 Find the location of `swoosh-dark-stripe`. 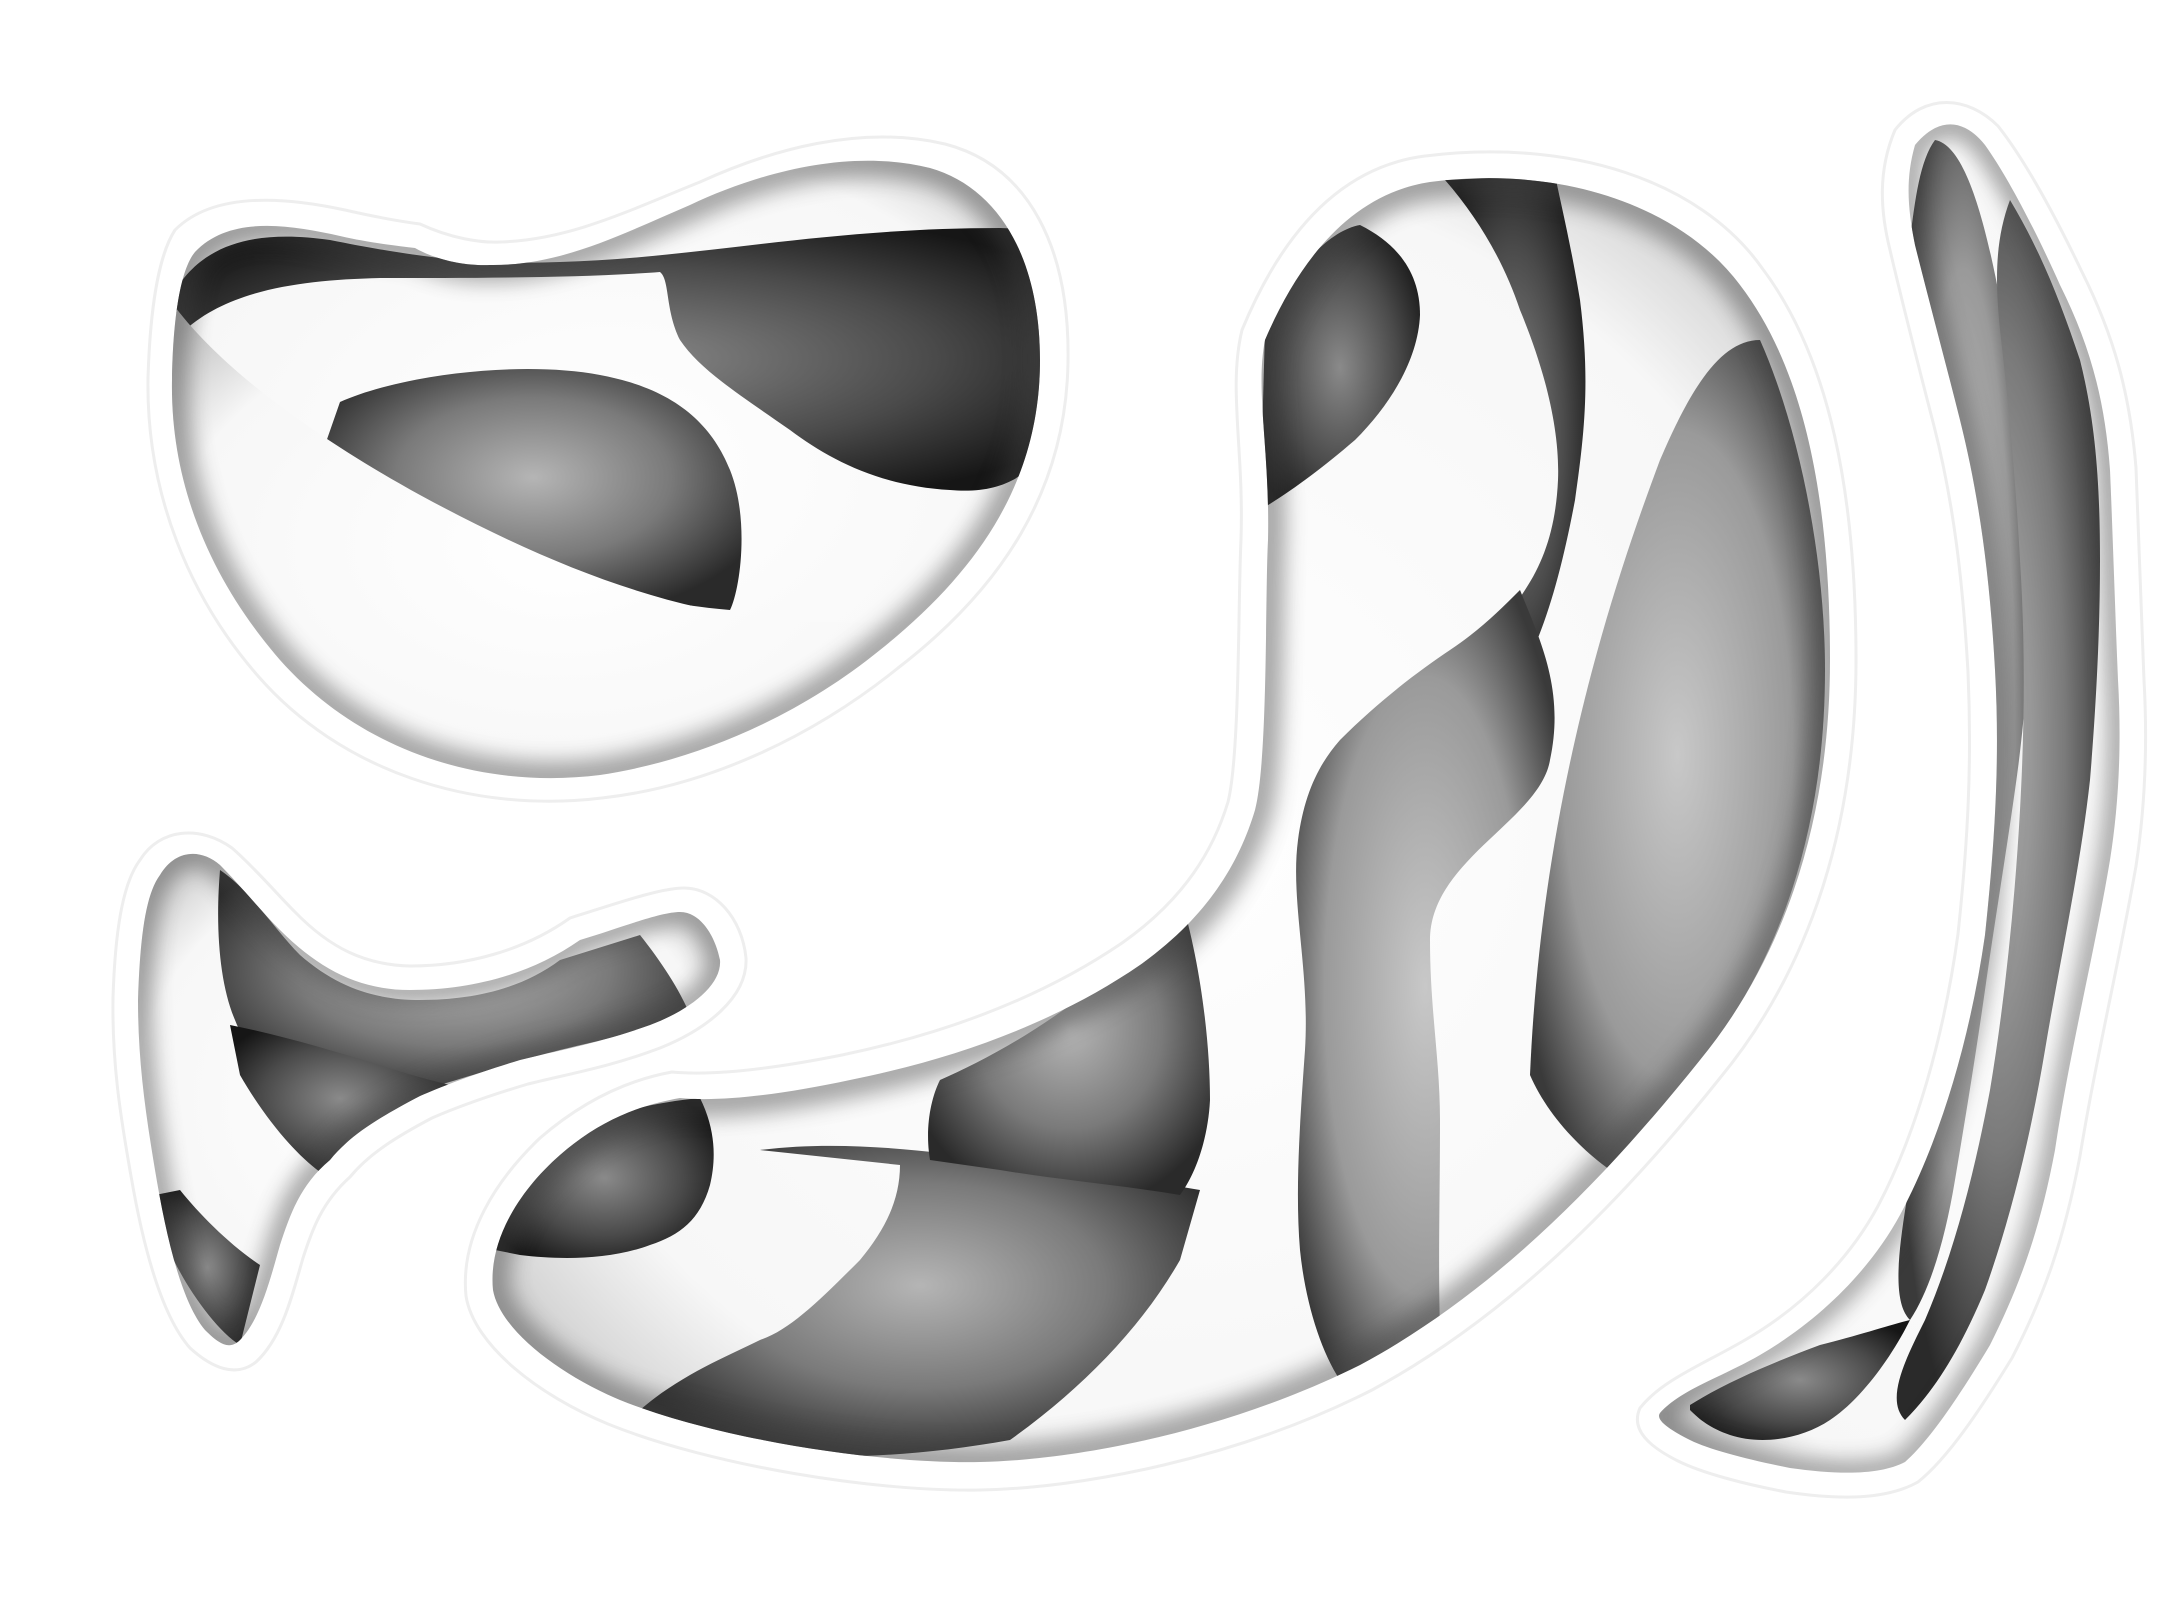

swoosh-dark-stripe is located at coordinates (1513, 434).